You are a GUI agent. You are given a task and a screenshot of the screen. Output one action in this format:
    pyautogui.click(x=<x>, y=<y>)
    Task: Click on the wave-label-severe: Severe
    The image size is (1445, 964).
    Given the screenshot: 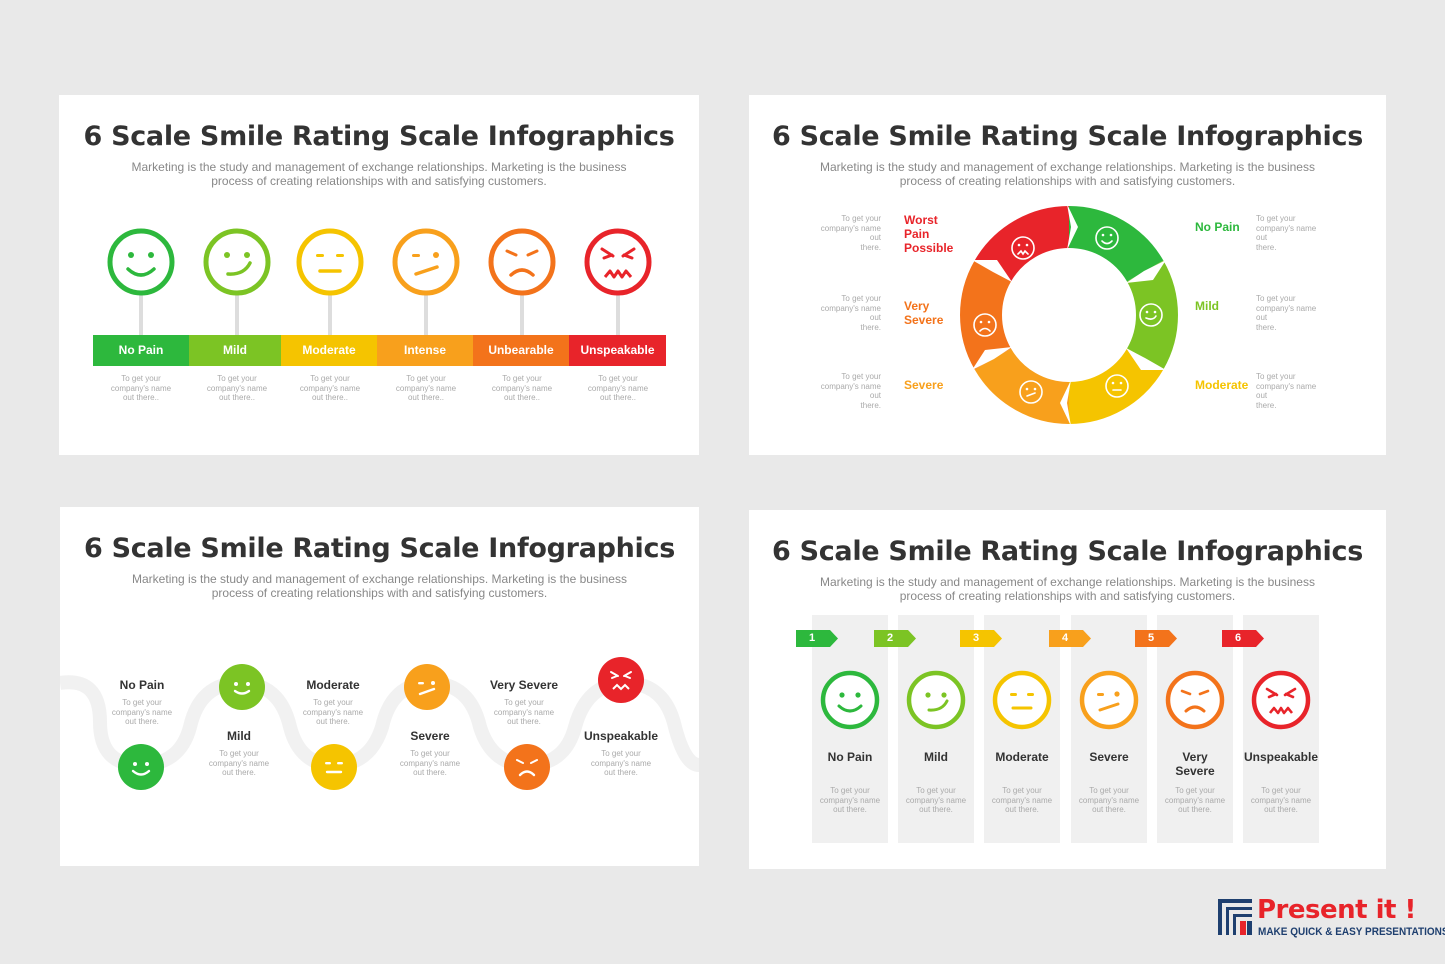 What is the action you would take?
    pyautogui.click(x=430, y=736)
    